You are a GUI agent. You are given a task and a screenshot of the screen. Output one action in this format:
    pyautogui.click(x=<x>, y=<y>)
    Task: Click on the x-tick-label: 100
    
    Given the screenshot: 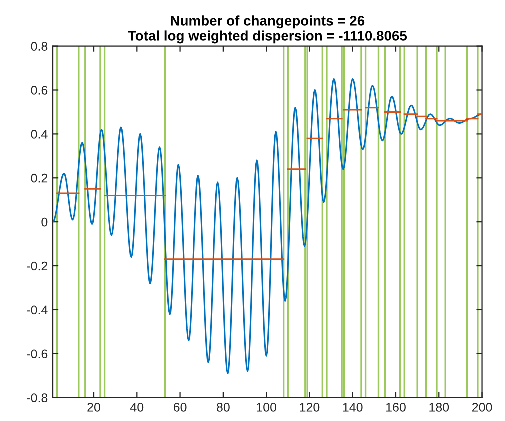 What is the action you would take?
    pyautogui.click(x=267, y=407)
    